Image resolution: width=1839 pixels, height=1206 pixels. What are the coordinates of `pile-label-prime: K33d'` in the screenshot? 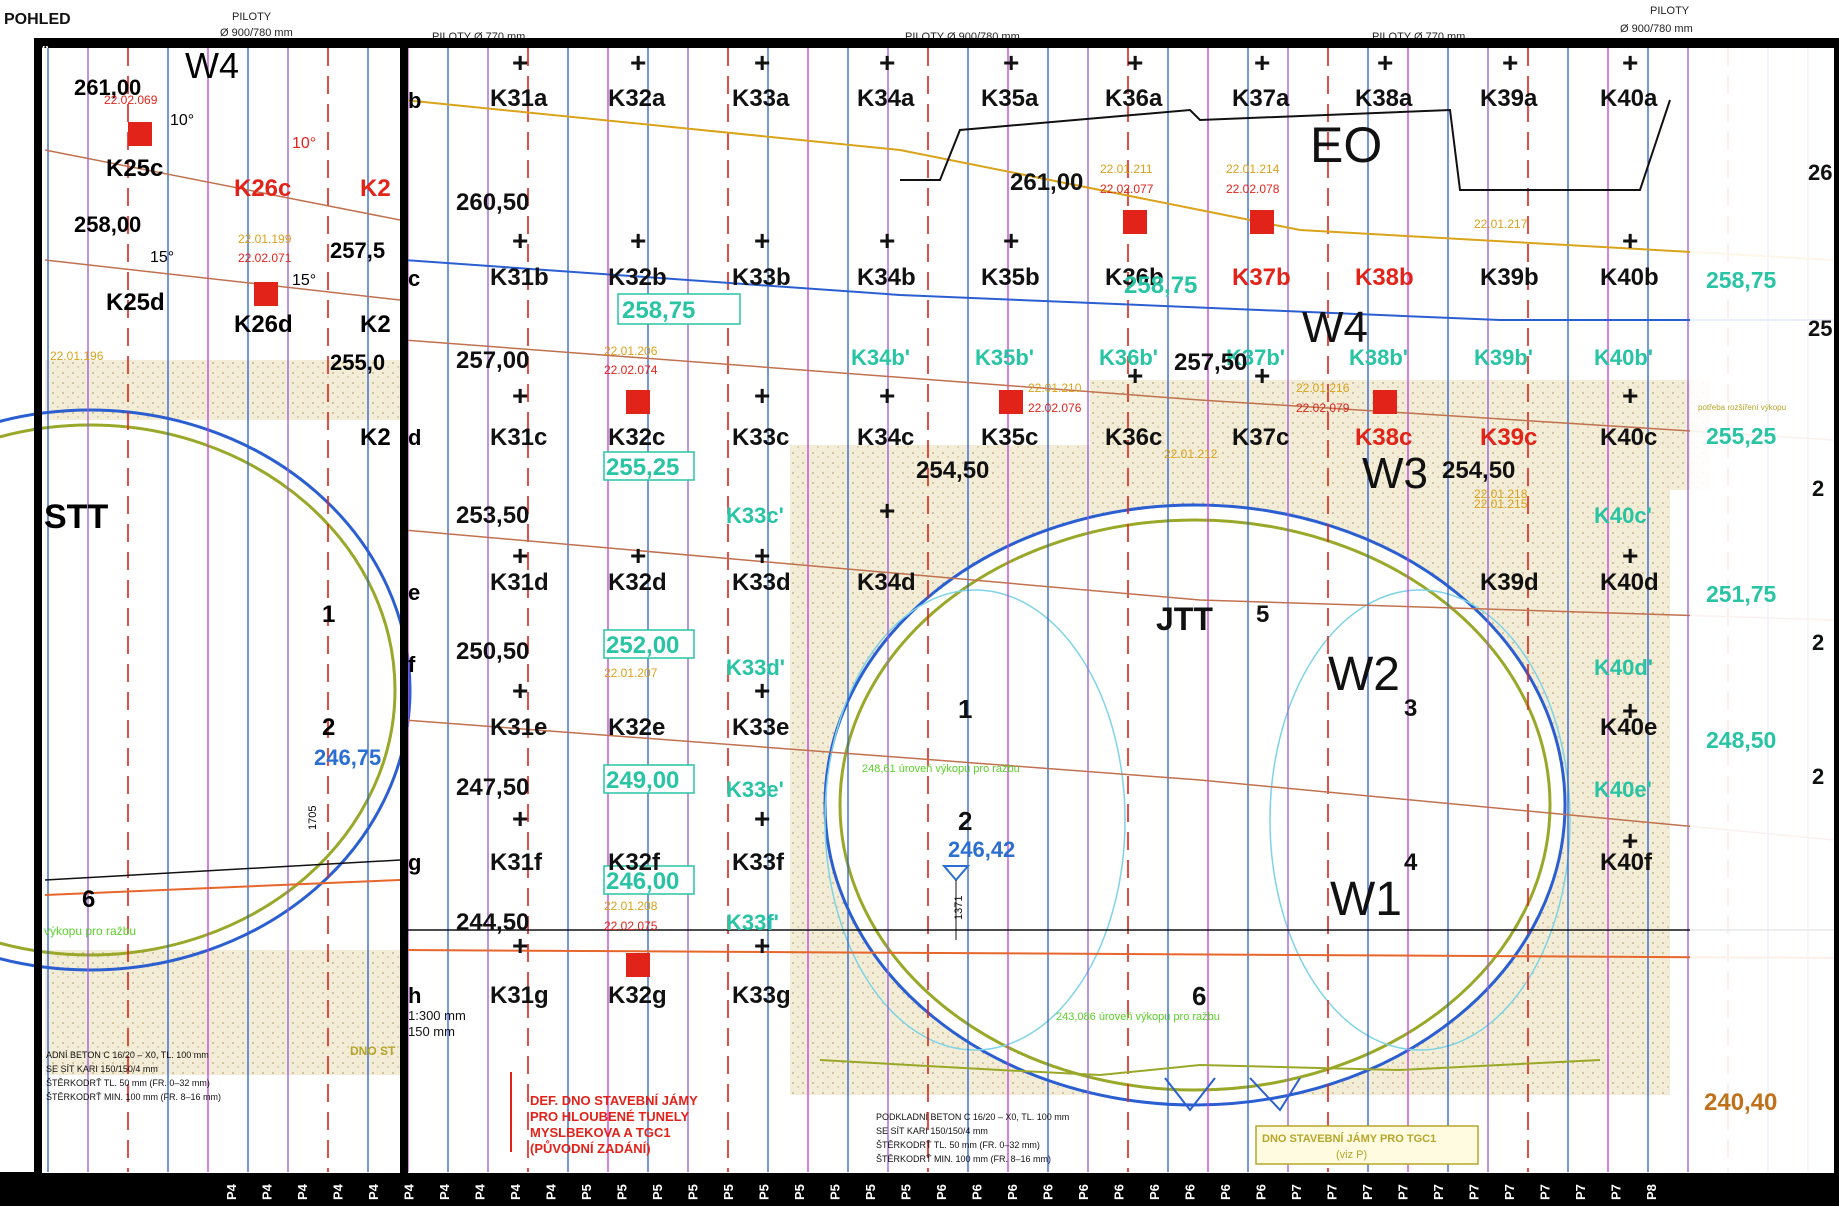 It's located at (755, 667).